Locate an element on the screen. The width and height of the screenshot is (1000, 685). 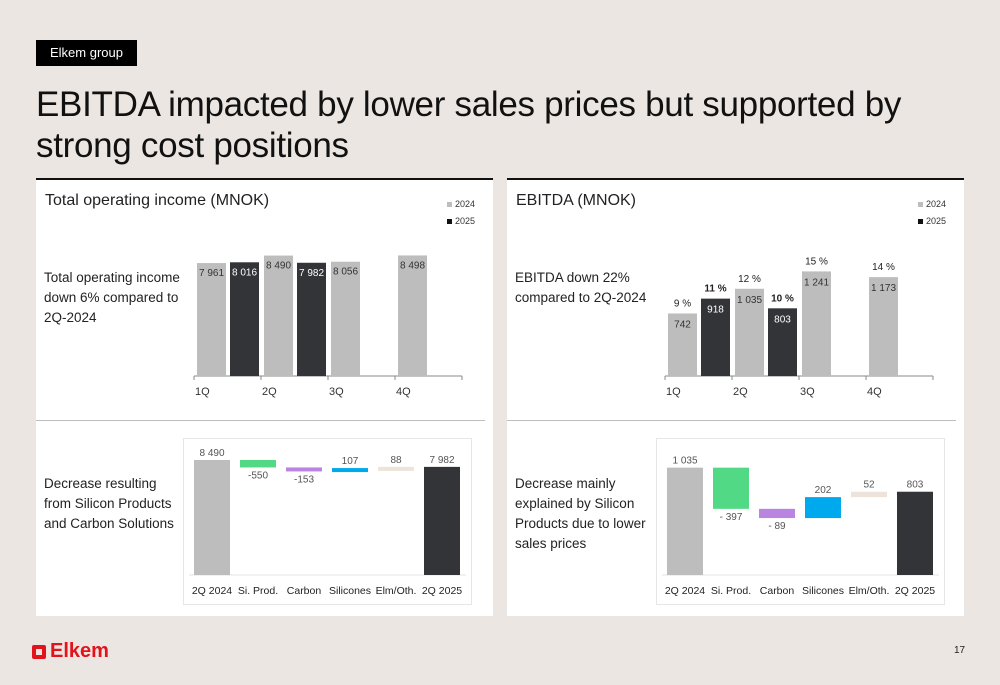
elkem-logo-icon is located at coordinates (39, 651).